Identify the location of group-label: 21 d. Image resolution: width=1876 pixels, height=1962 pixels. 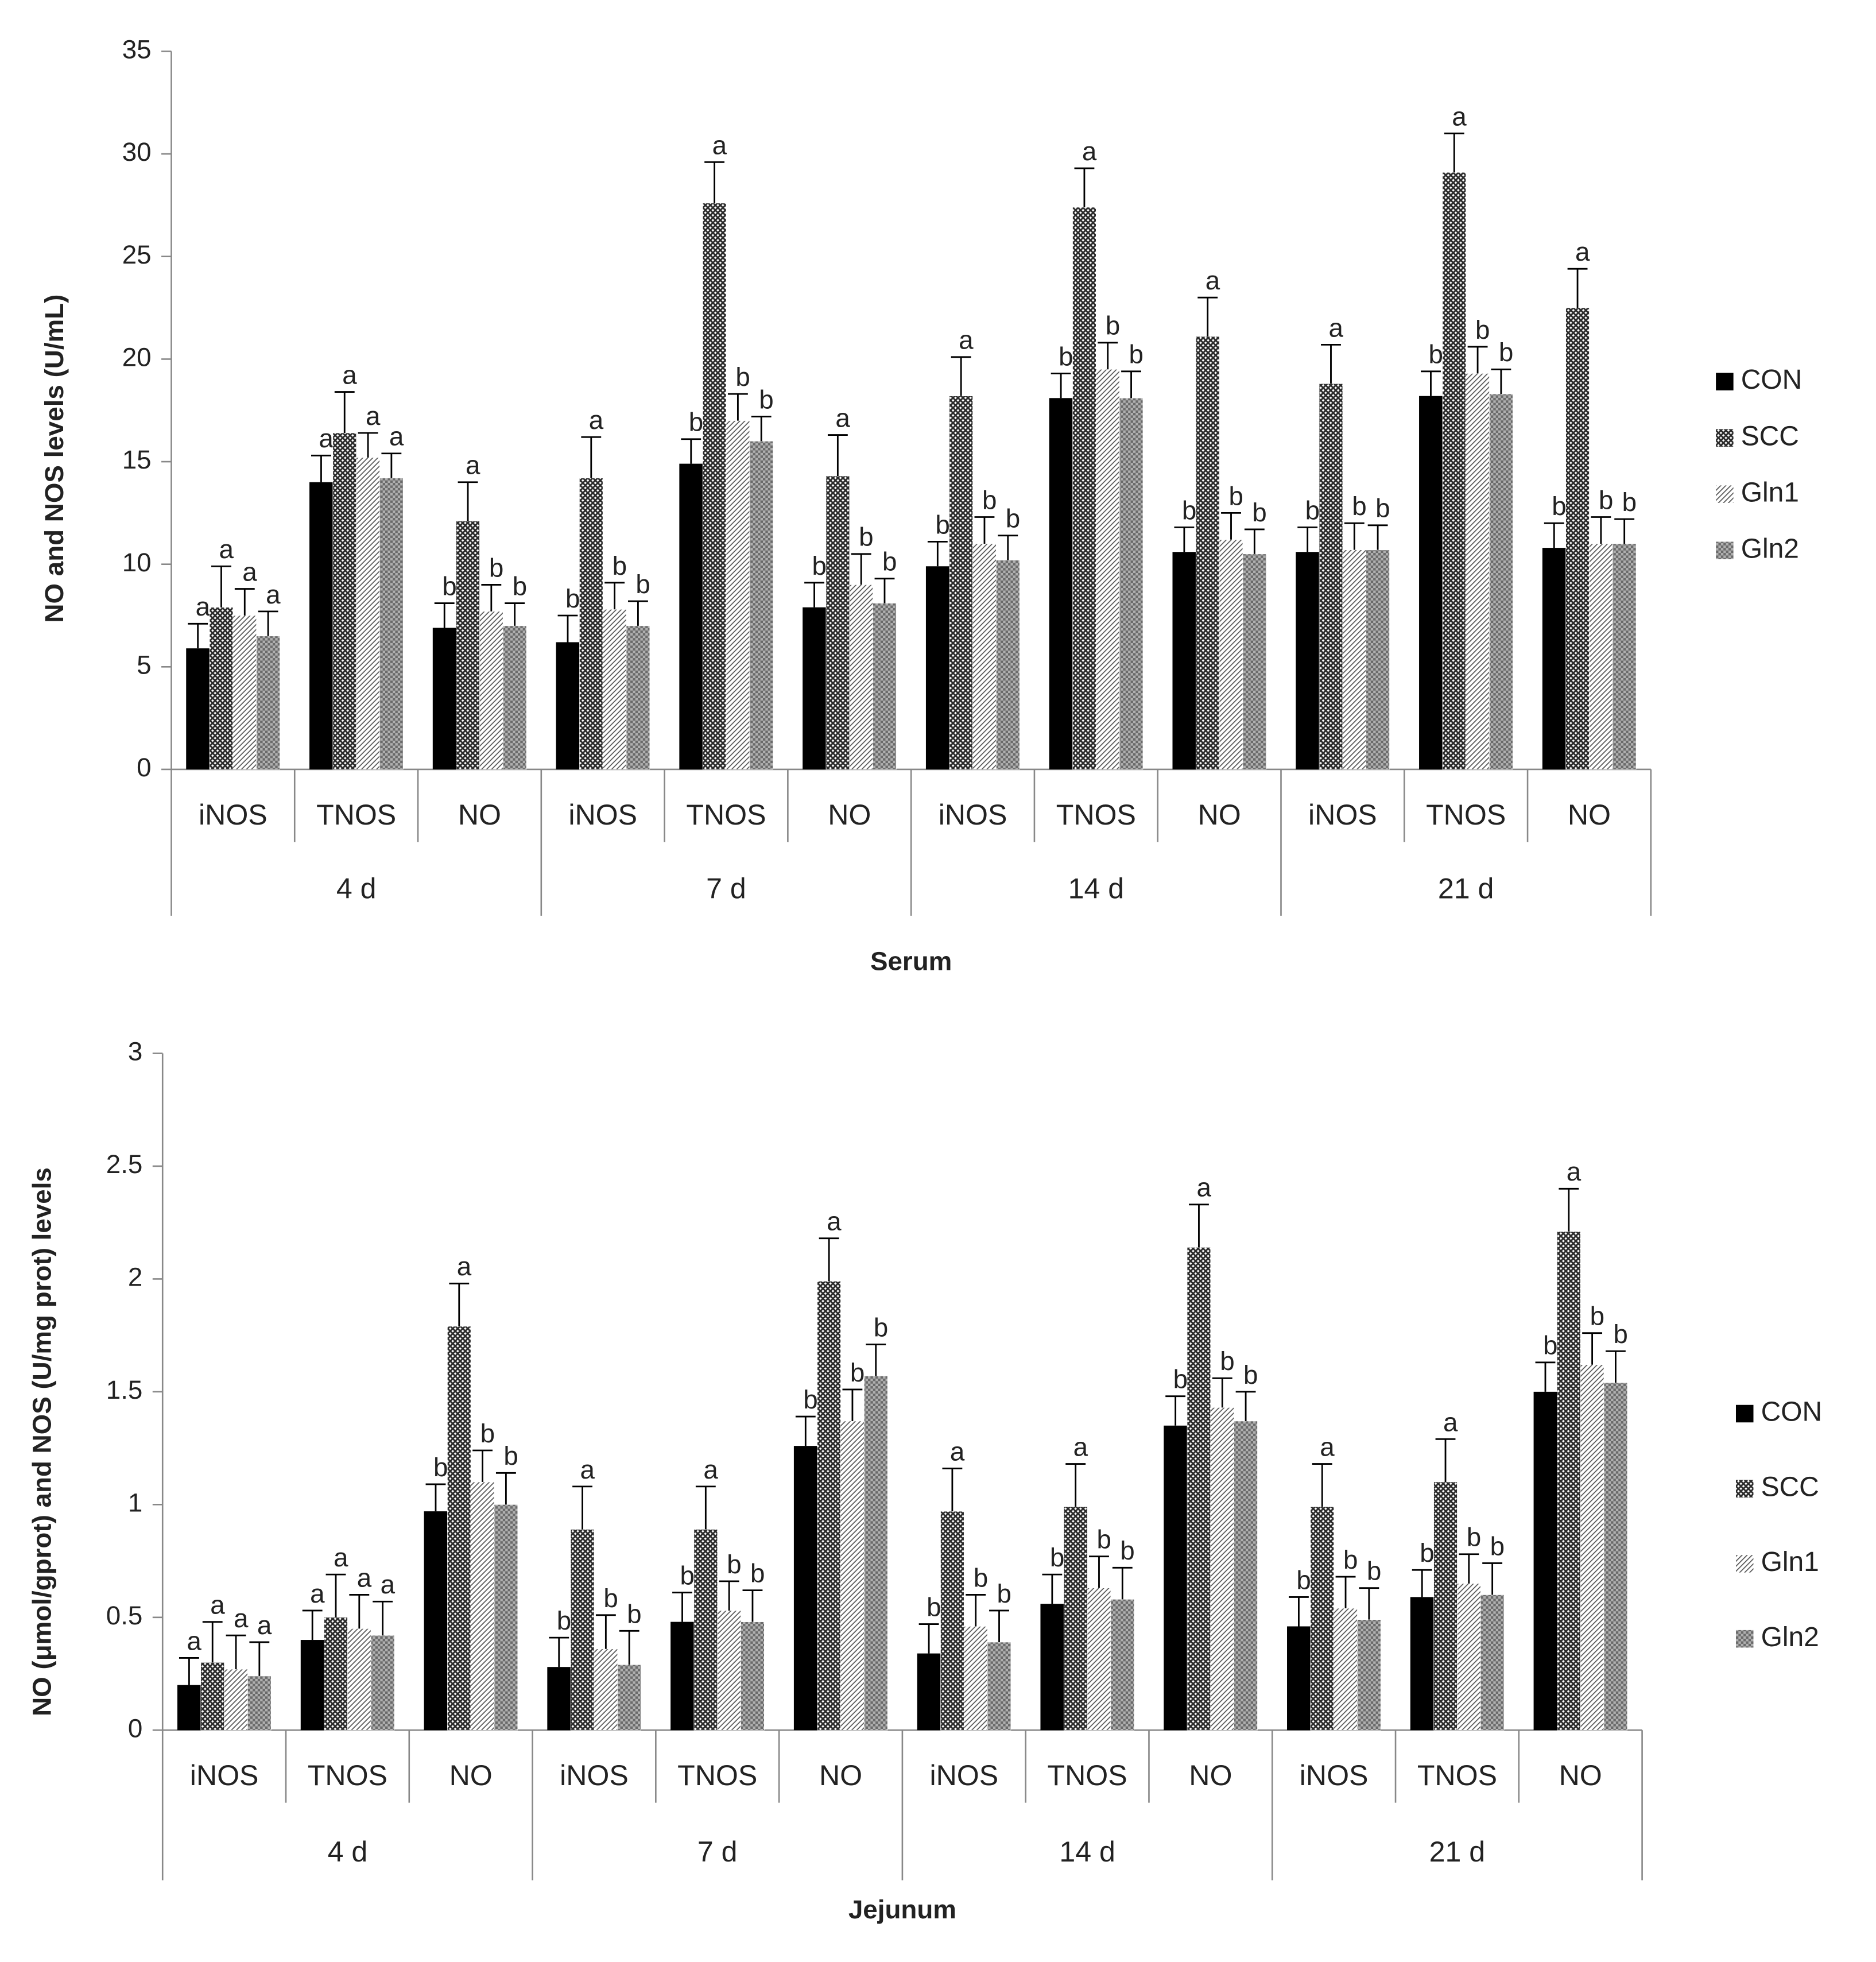
(1466, 889).